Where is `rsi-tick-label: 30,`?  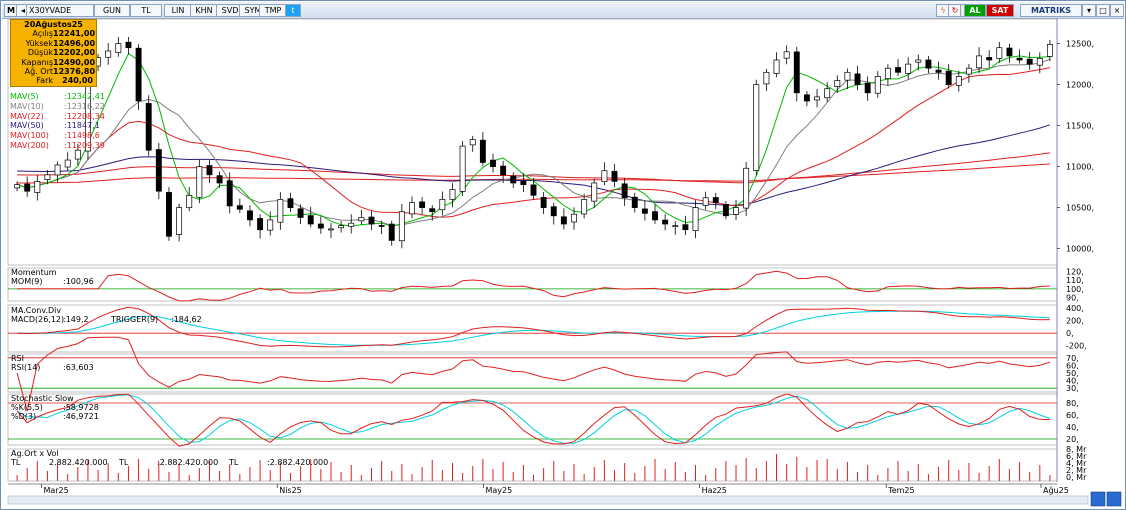 rsi-tick-label: 30, is located at coordinates (1072, 388).